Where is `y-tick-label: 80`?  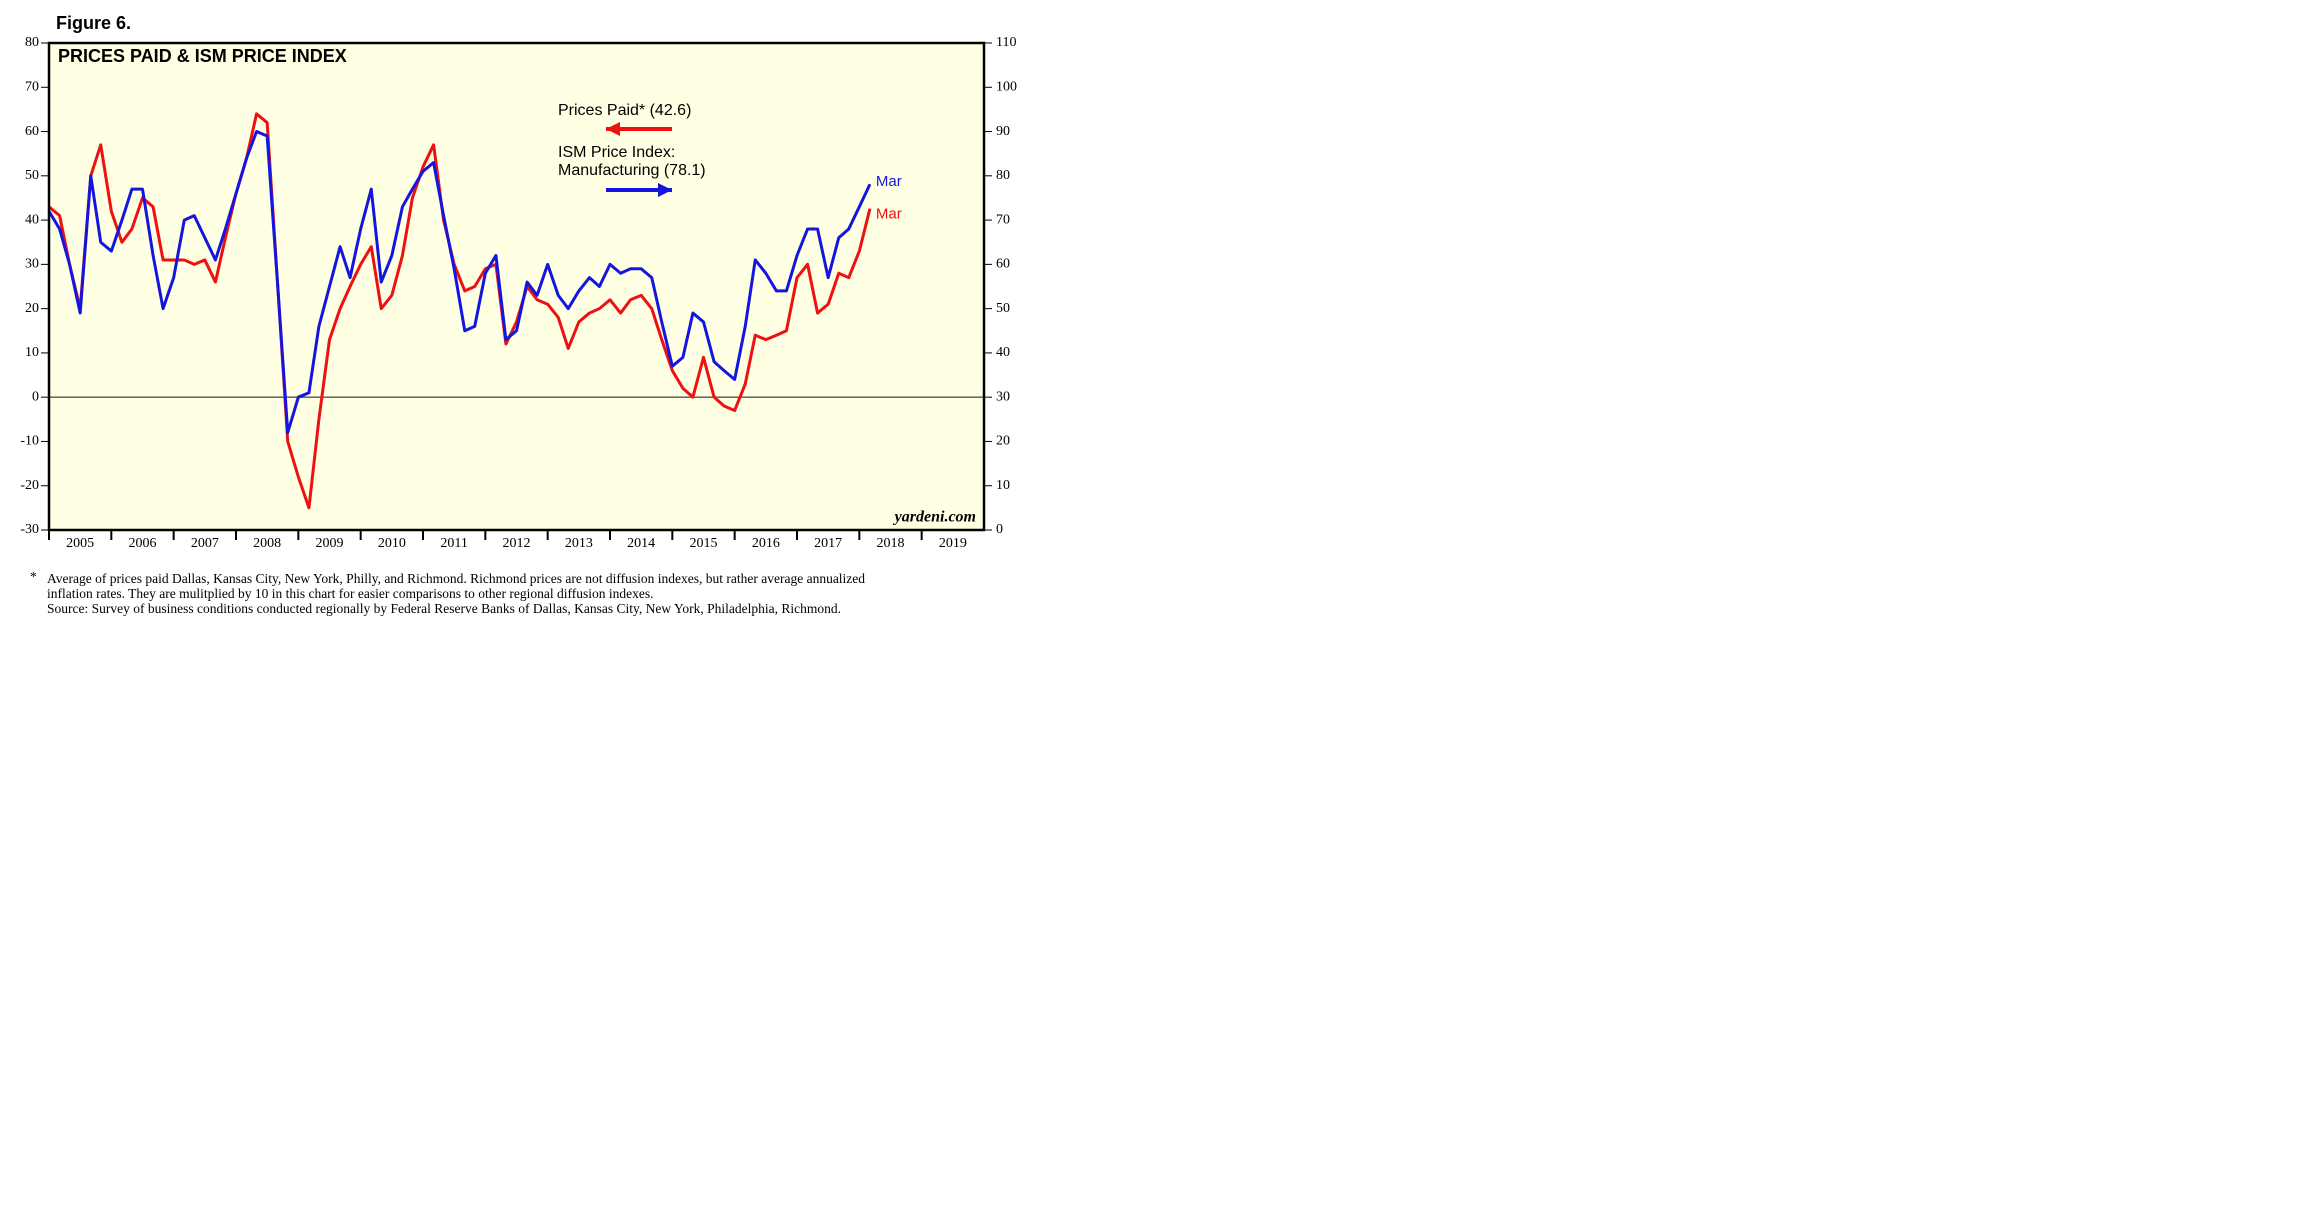
y-tick-label: 80 is located at coordinates (32, 42).